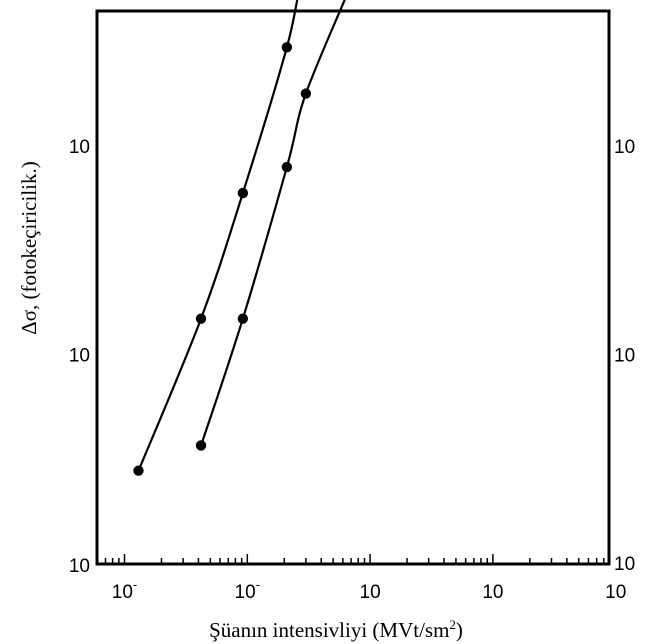 Image resolution: width=650 pixels, height=644 pixels. What do you see at coordinates (29, 248) in the screenshot?
I see `y-axis-title: Δσ, (fotokeçiricilik.)` at bounding box center [29, 248].